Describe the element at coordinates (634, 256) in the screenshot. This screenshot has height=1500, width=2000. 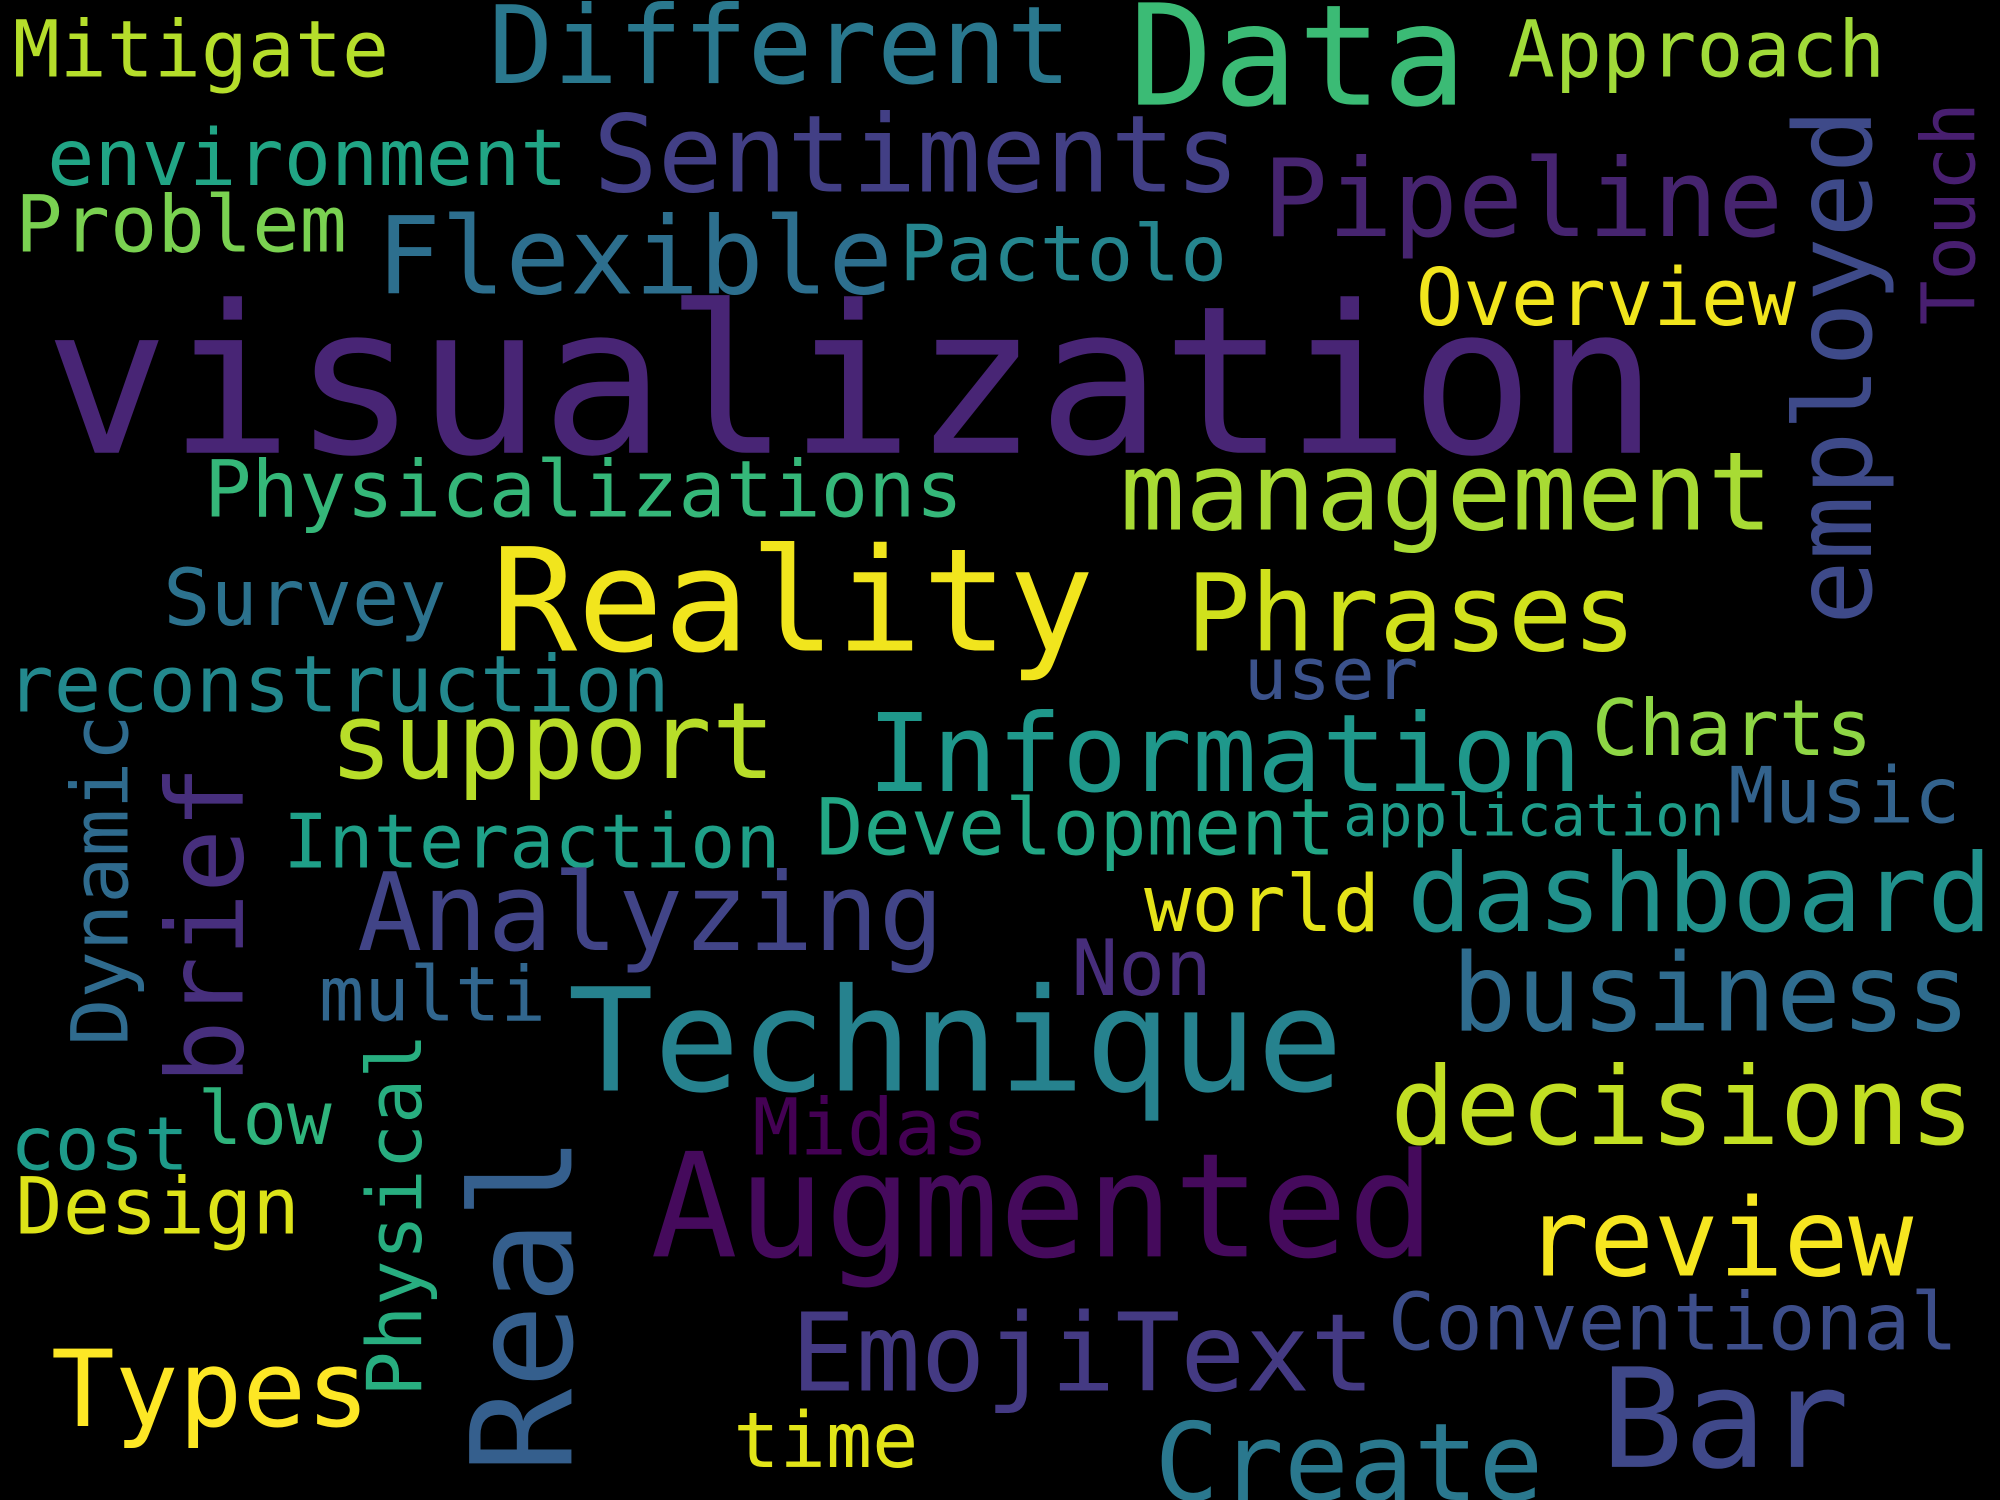
I see `word: Flexible` at that location.